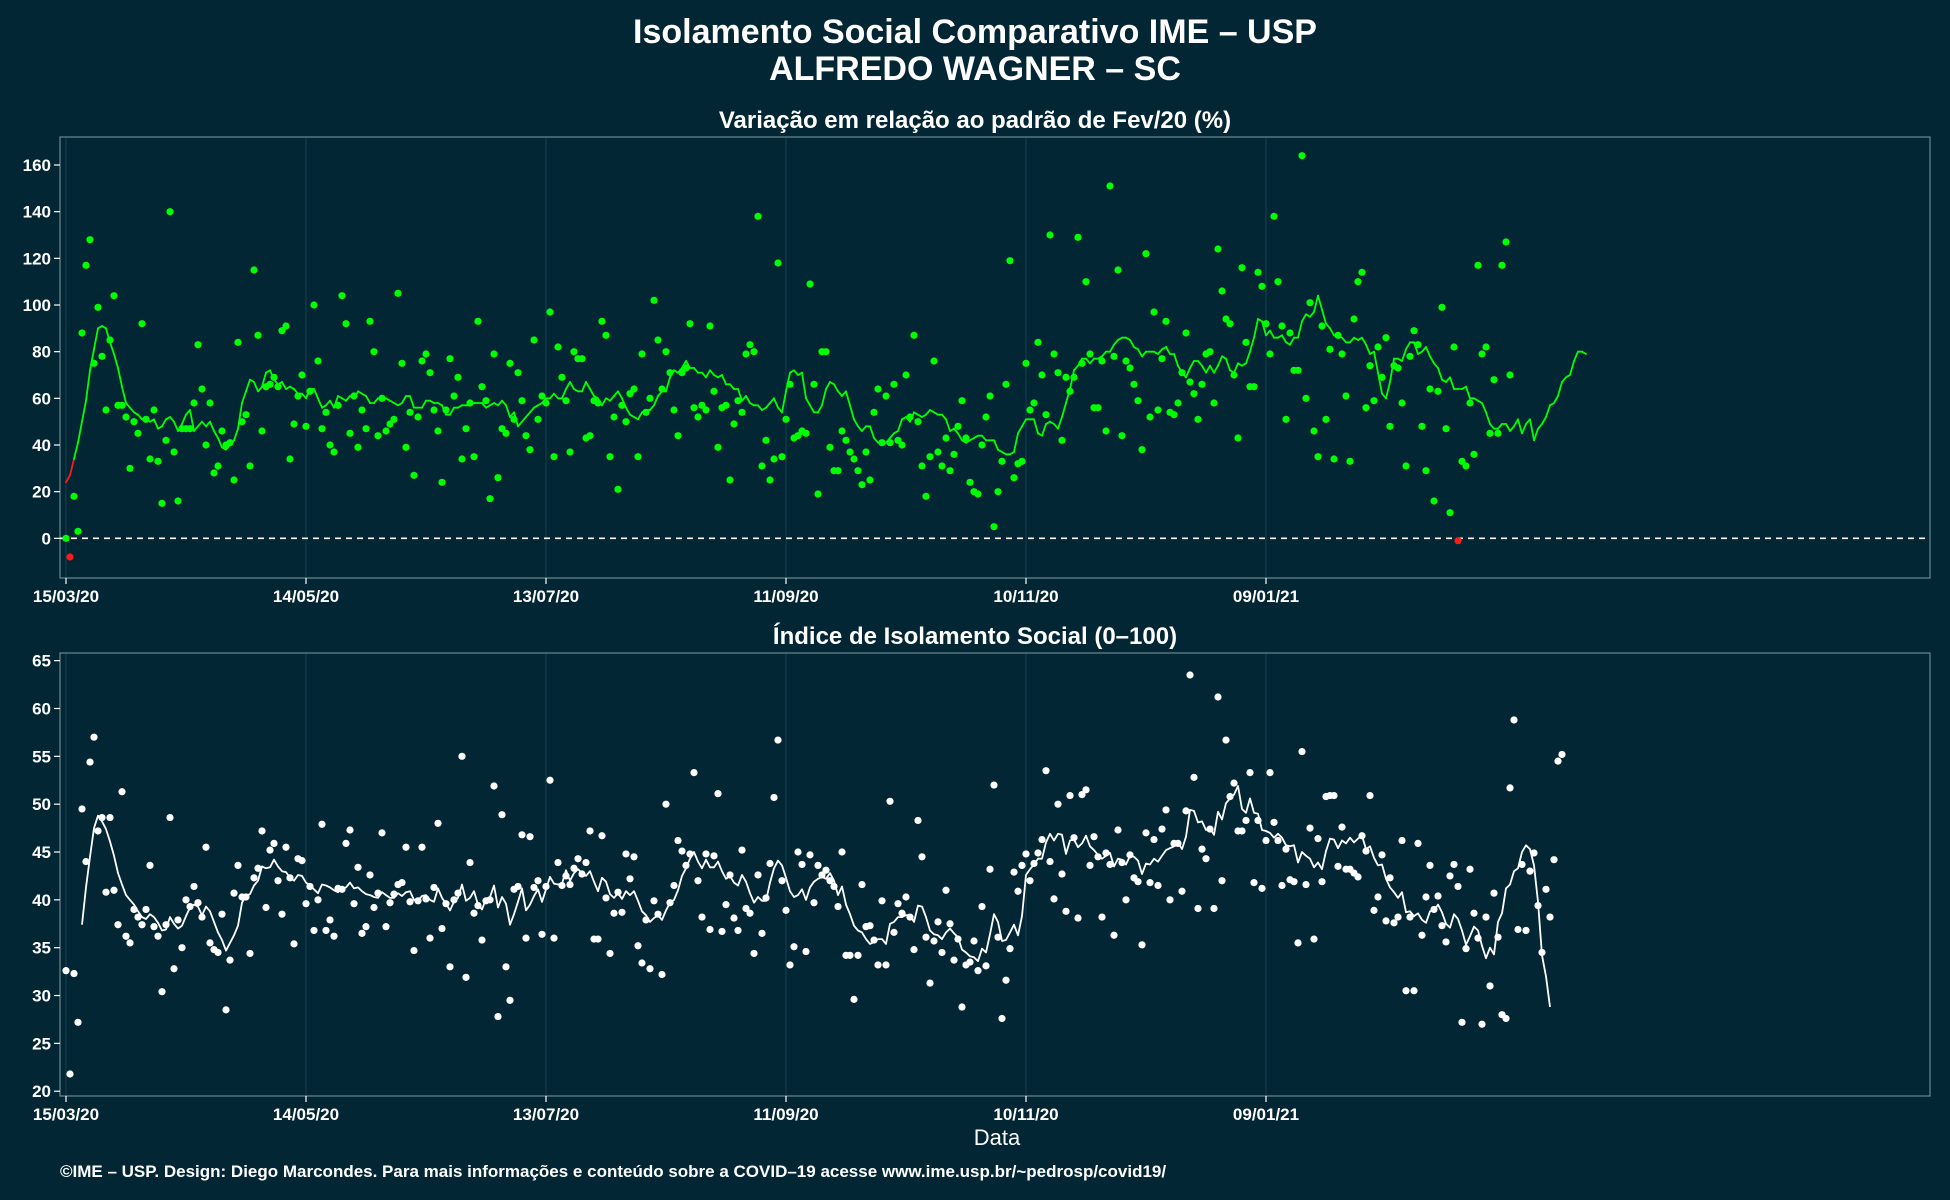 The width and height of the screenshot is (1950, 1200). I want to click on panel1-ytick-label-5: 100, so click(37, 305).